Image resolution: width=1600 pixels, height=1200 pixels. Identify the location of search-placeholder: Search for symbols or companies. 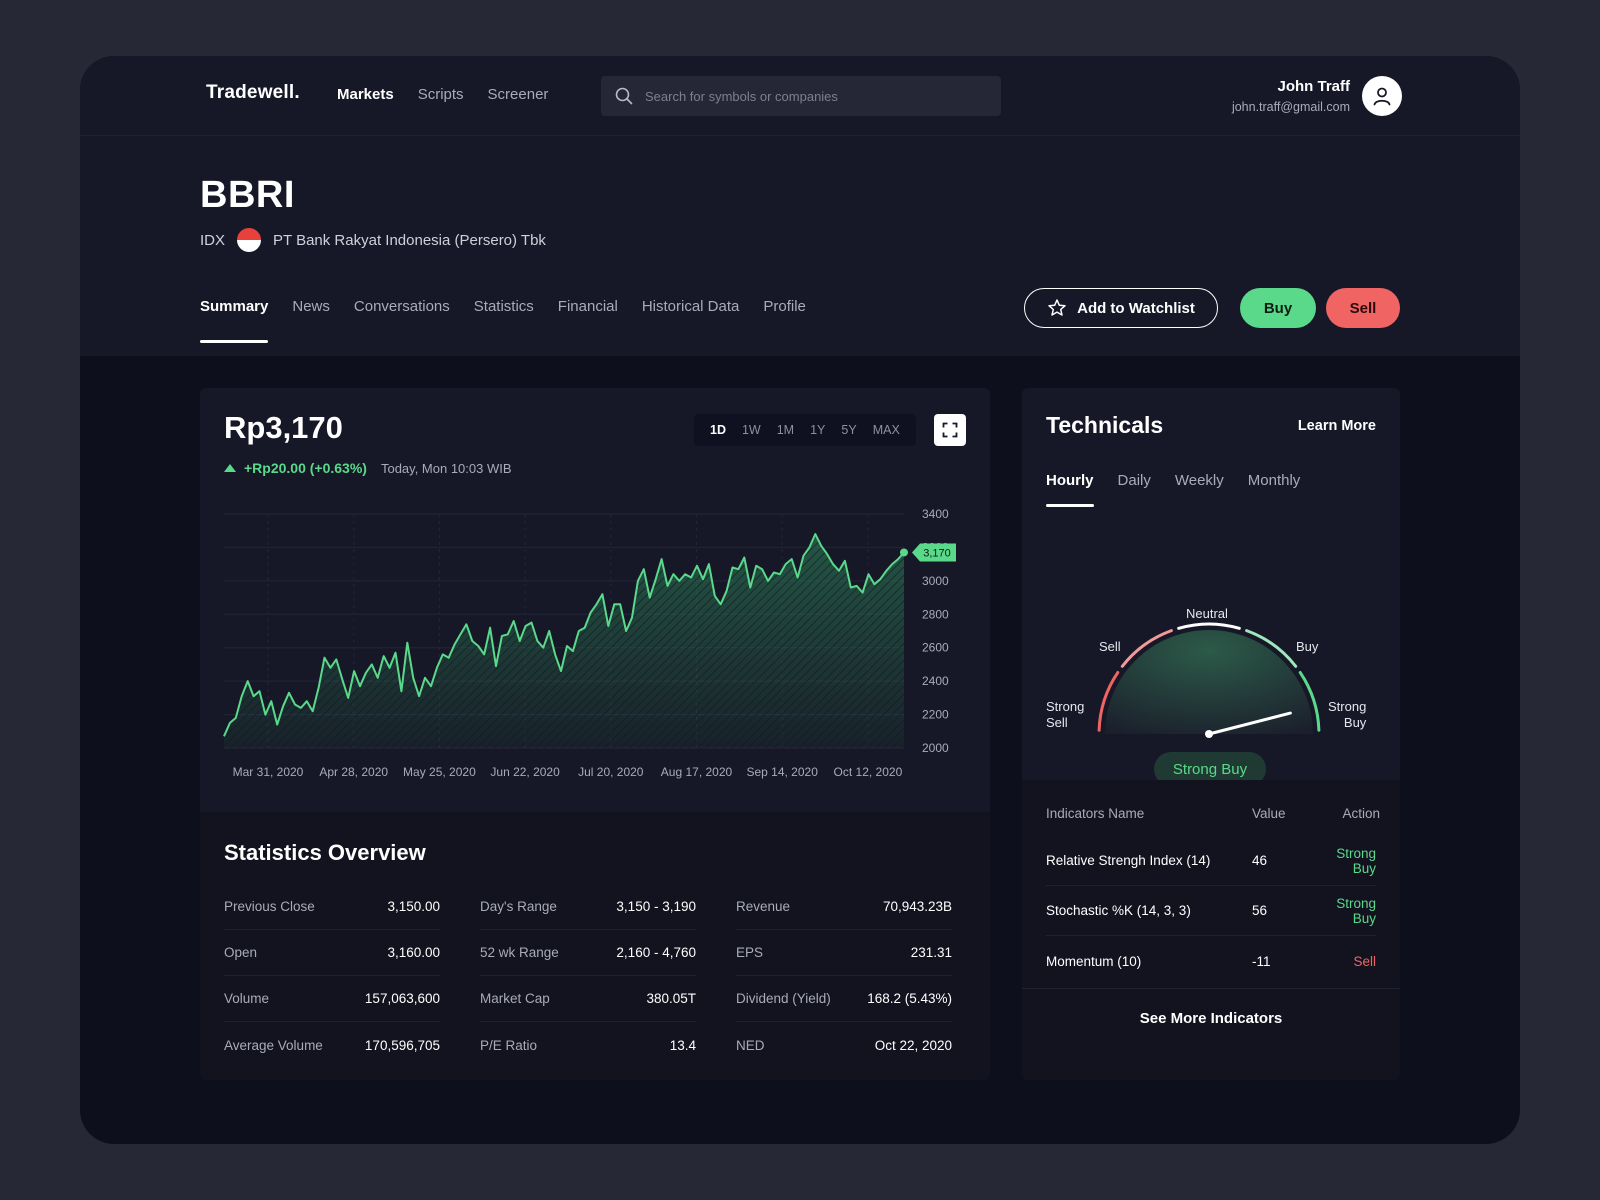
(741, 96).